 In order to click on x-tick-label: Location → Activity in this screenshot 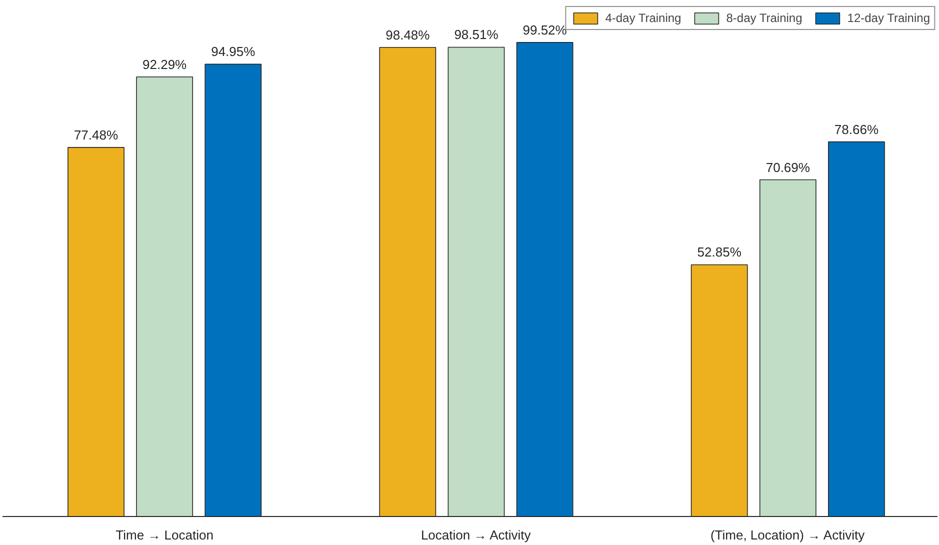, I will do `click(476, 535)`.